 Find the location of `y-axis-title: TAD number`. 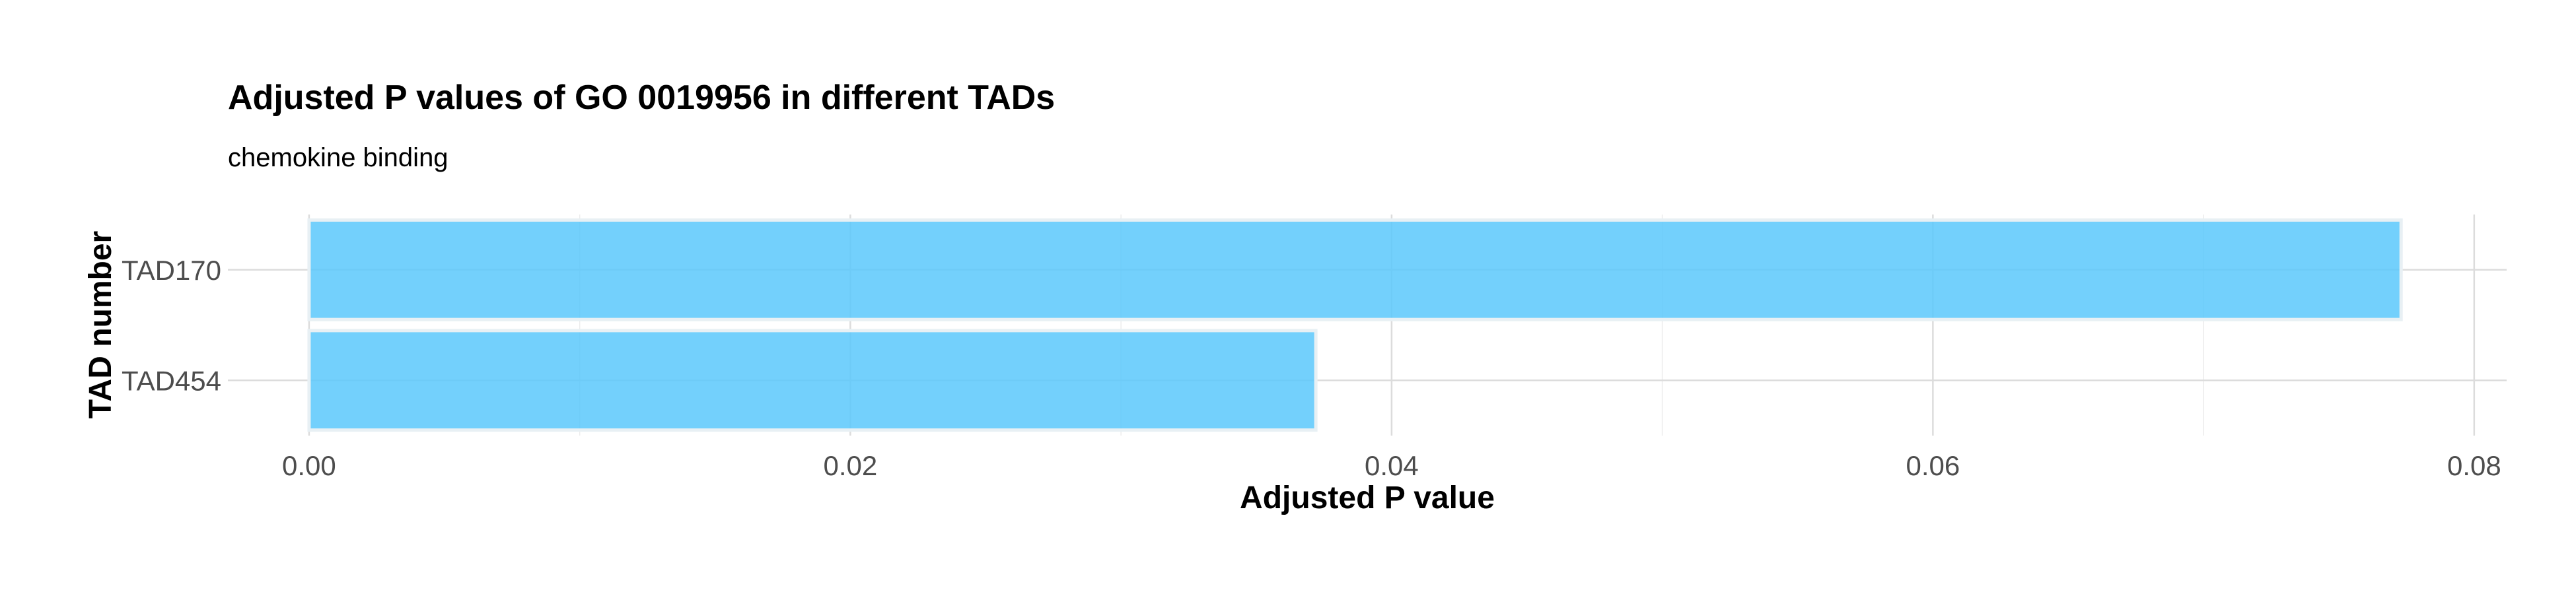

y-axis-title: TAD number is located at coordinates (101, 324).